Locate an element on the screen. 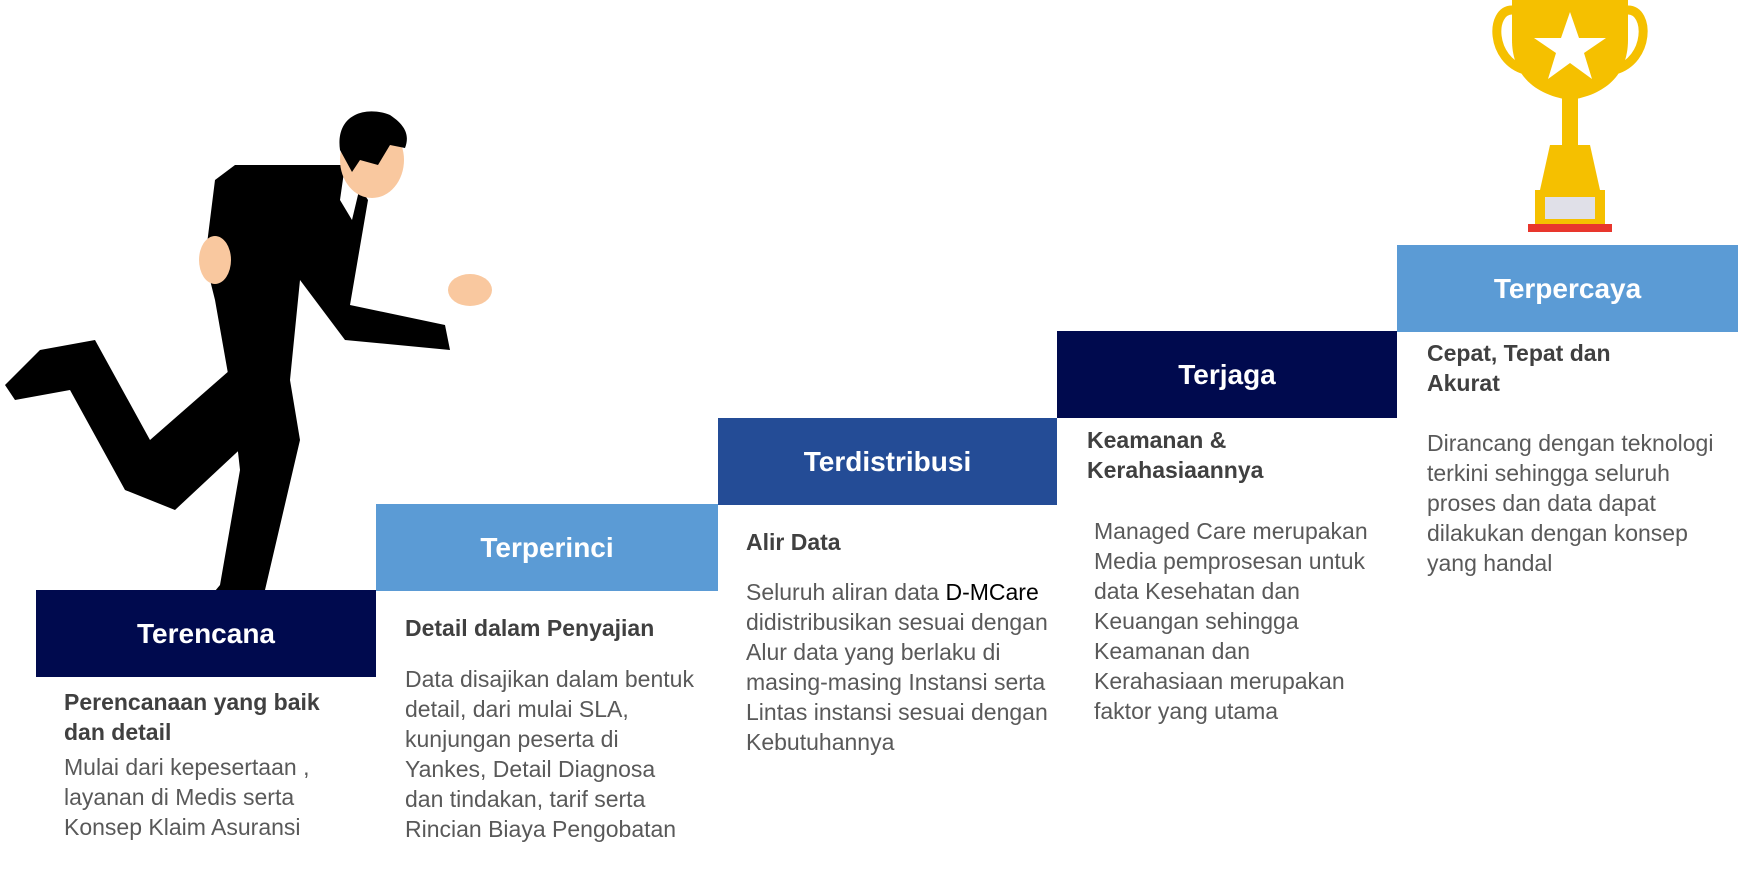 The image size is (1738, 889). step-5-bar: Terpercaya is located at coordinates (1567, 288).